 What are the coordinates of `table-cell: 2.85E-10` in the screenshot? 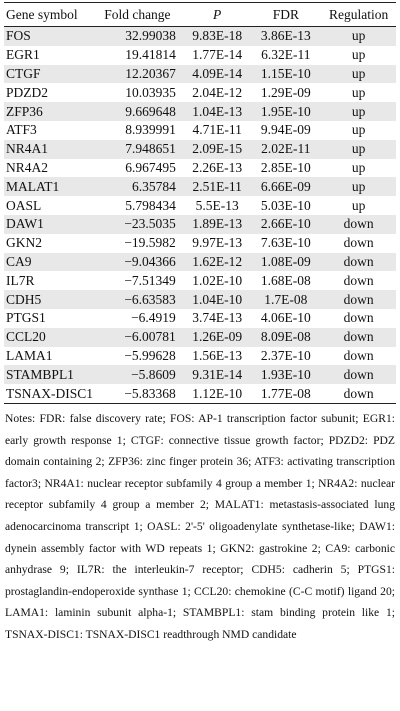 It's located at (285, 167).